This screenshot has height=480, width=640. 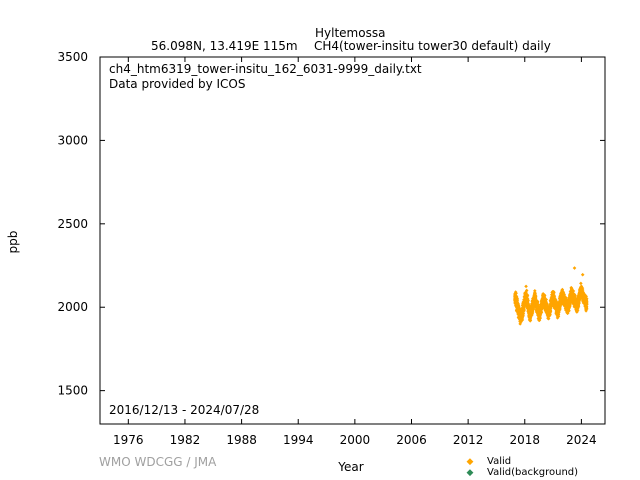 What do you see at coordinates (177, 84) in the screenshot?
I see `provider-annotation: Data provided by ICOS` at bounding box center [177, 84].